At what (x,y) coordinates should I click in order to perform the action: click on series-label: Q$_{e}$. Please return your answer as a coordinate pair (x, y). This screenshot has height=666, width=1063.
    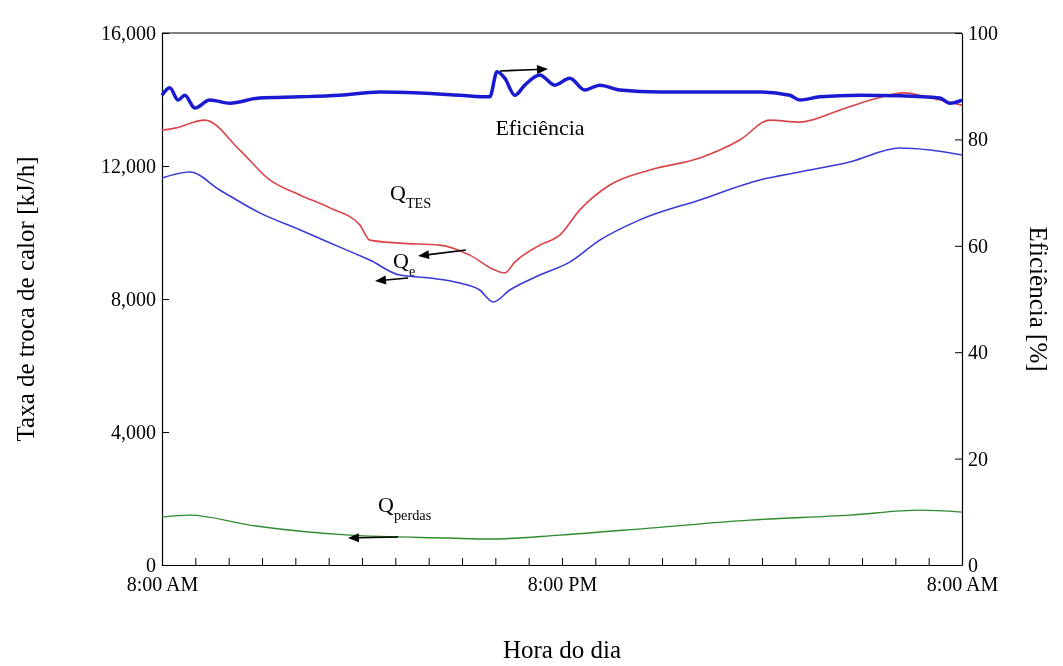
    Looking at the image, I should click on (404, 263).